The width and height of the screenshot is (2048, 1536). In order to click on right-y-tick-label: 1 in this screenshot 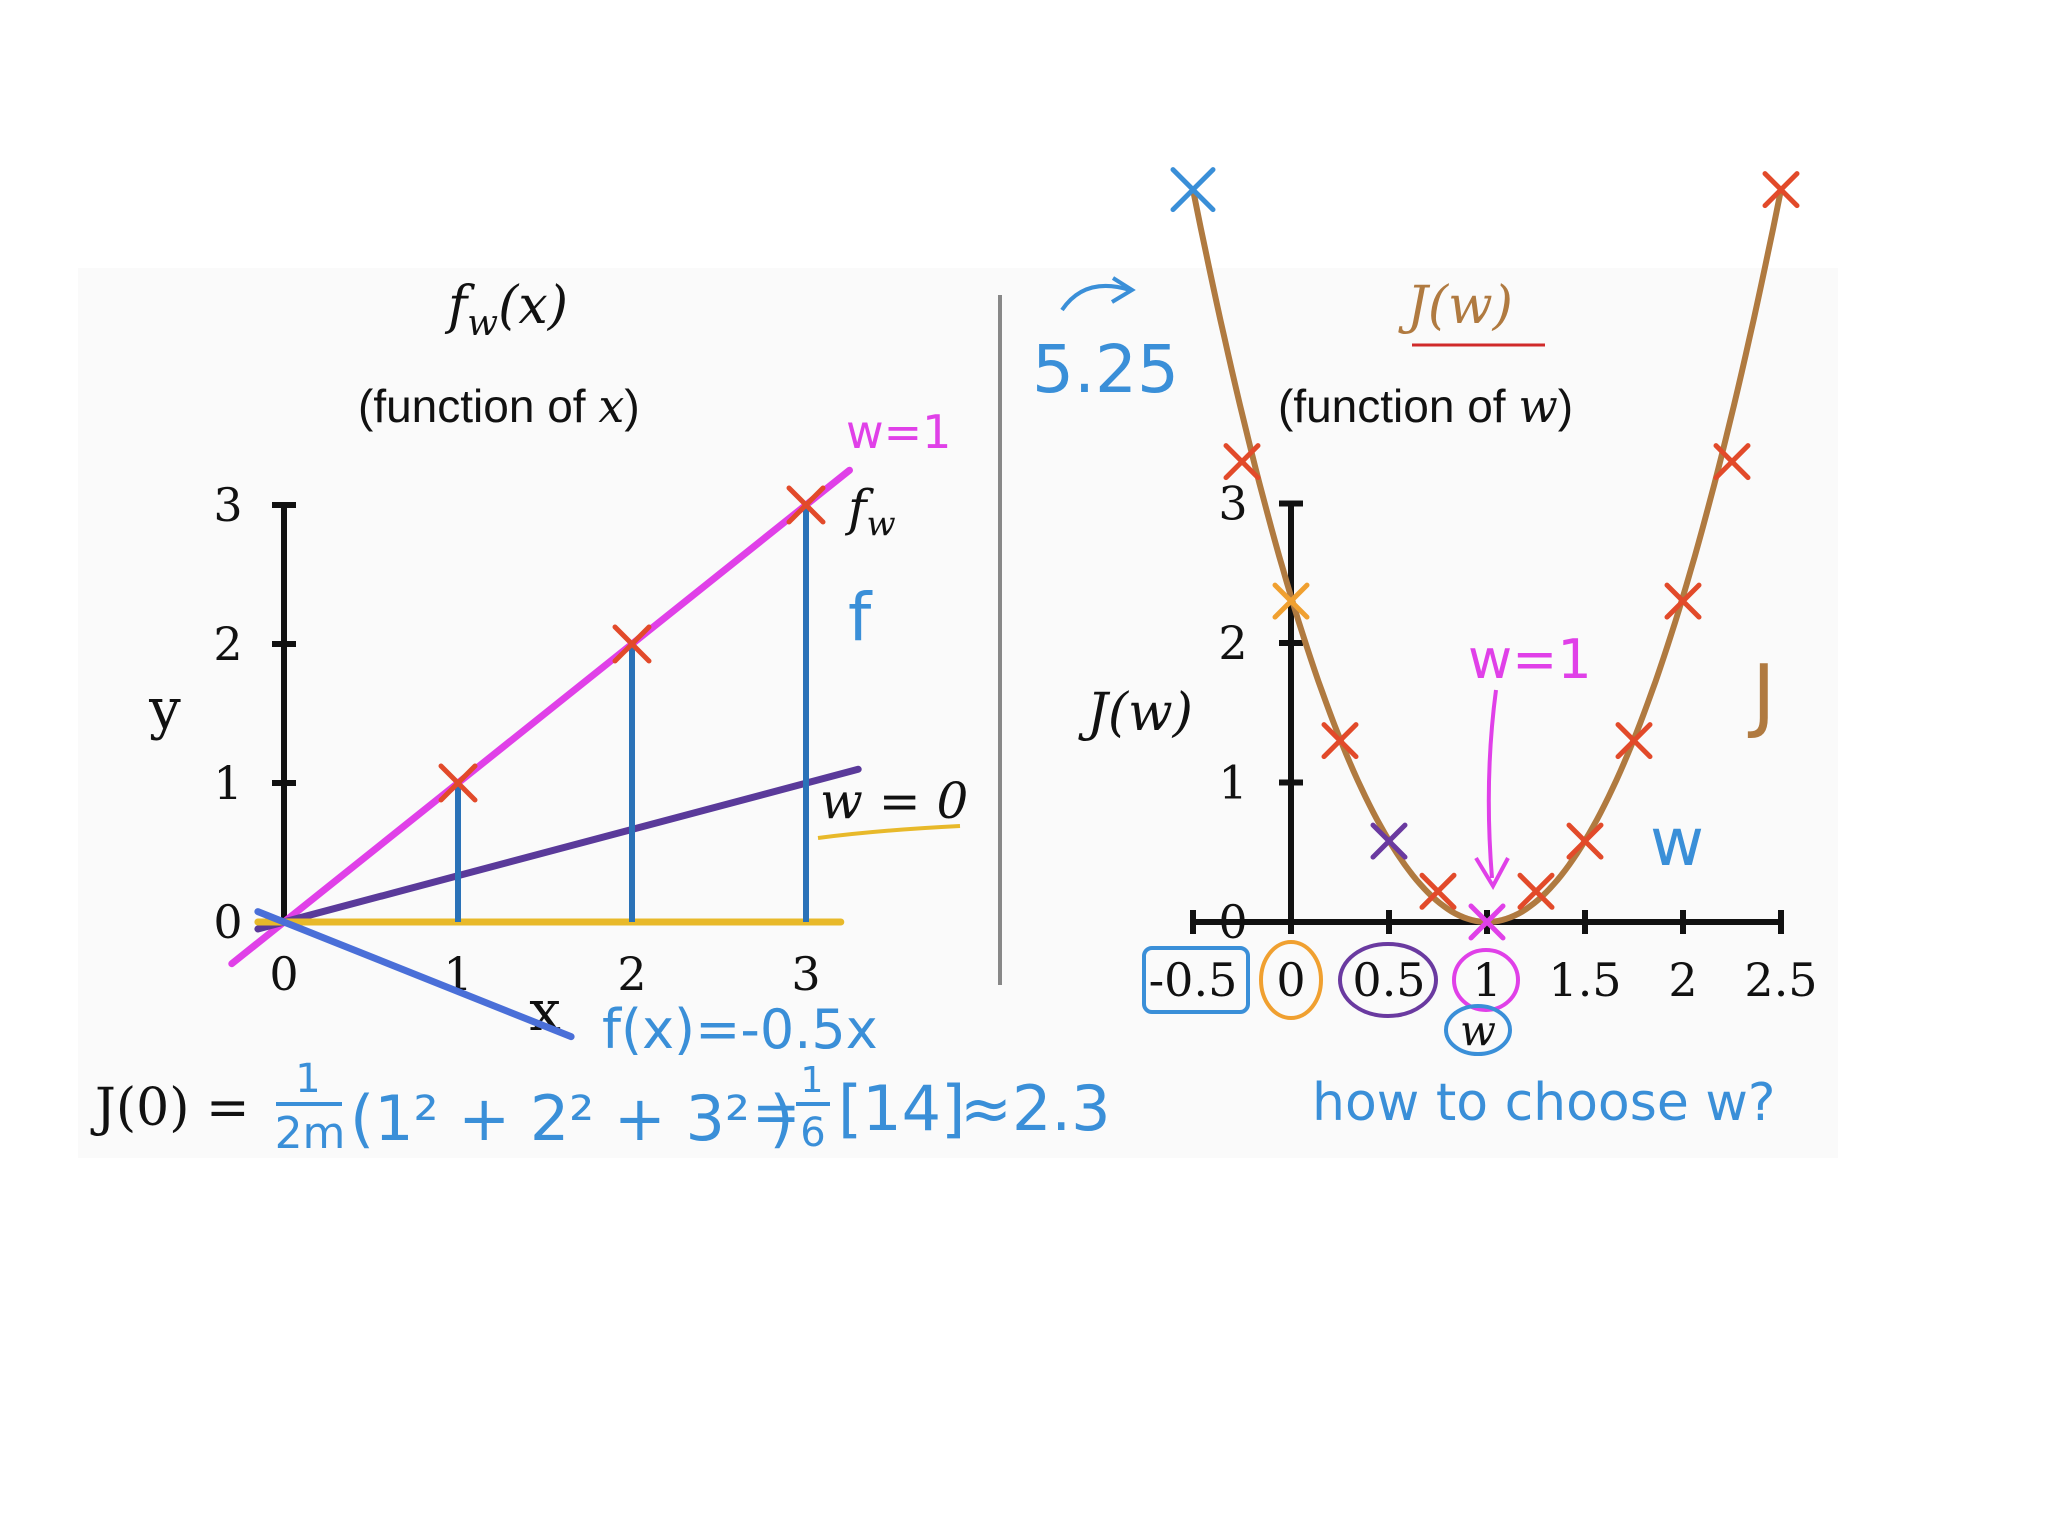, I will do `click(1232, 783)`.